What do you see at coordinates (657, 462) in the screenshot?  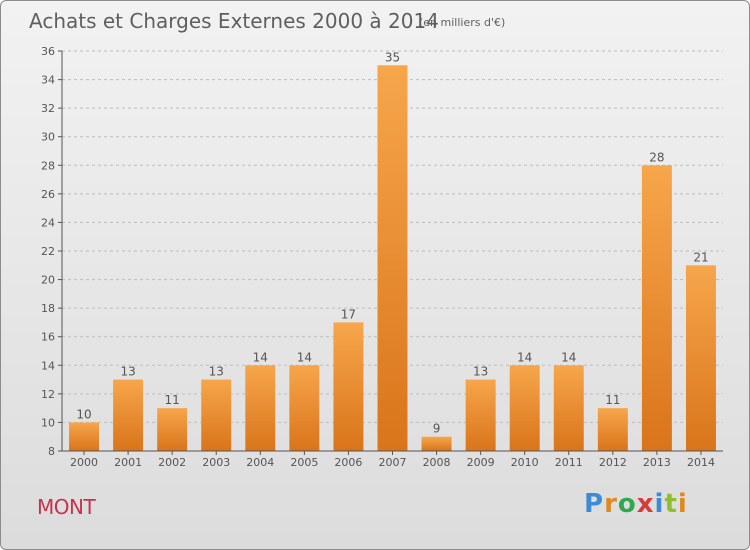 I see `x-tick-label: 2013` at bounding box center [657, 462].